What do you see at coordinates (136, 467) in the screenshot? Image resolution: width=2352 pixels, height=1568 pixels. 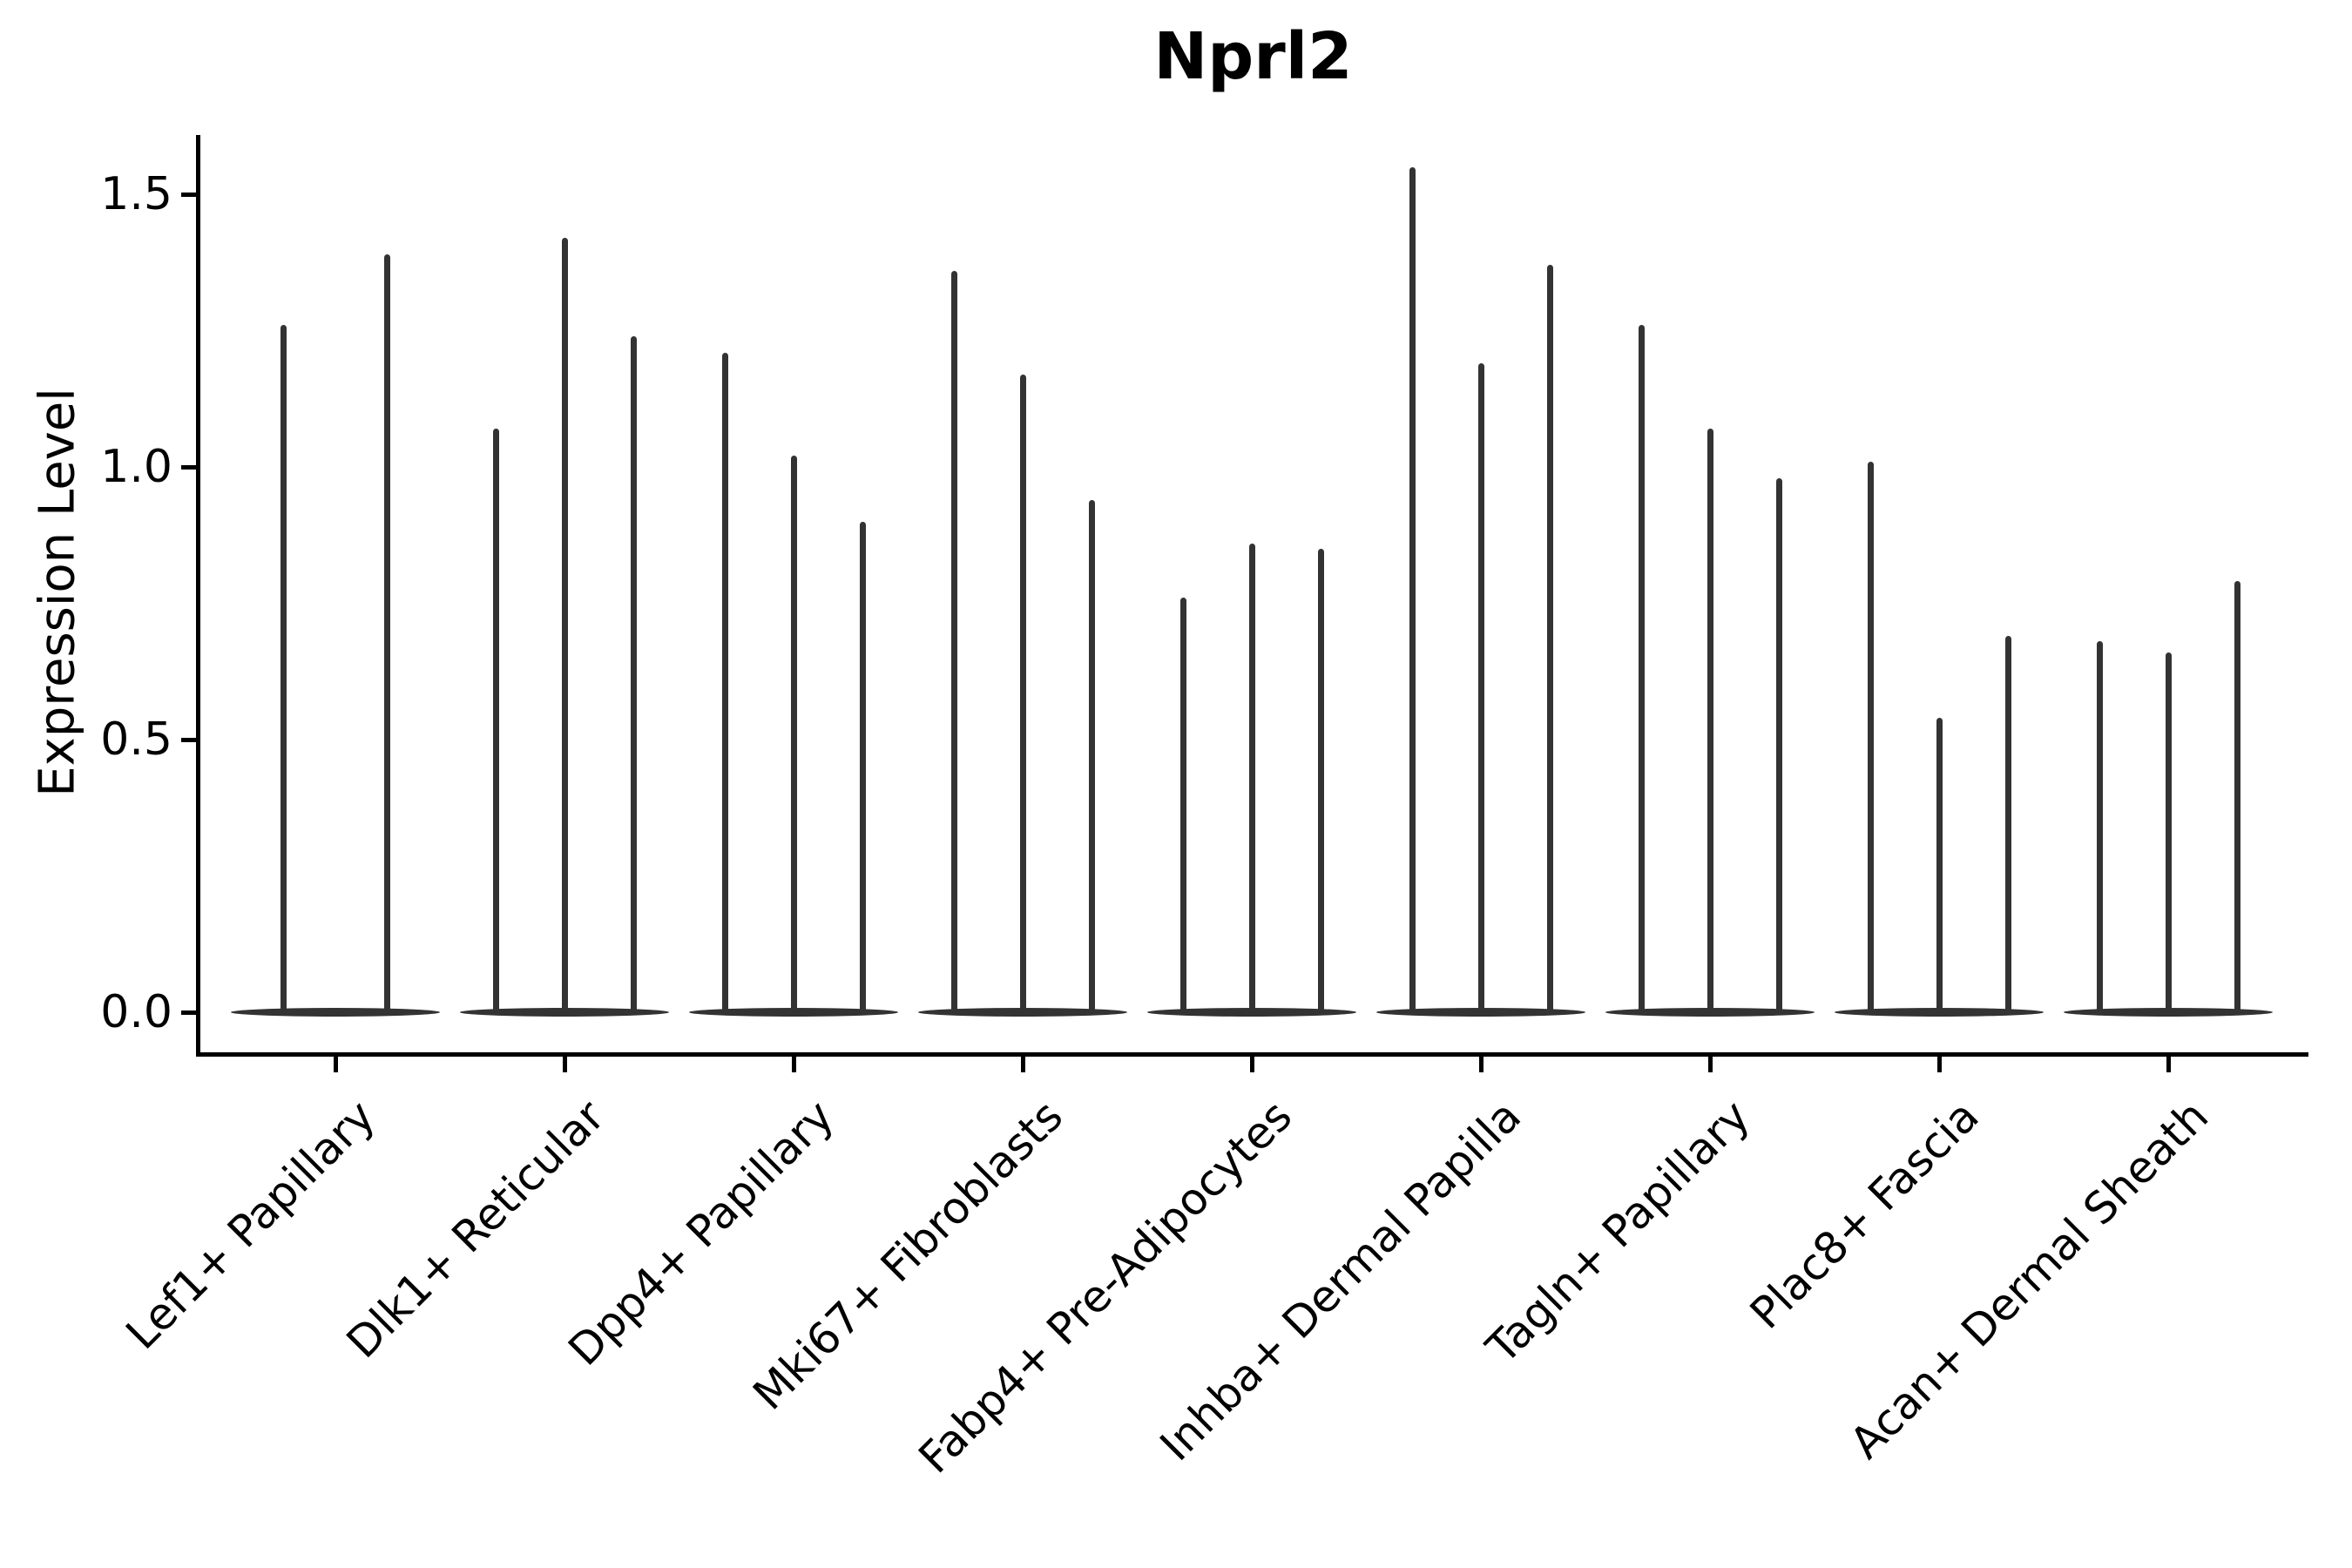 I see `y-tick-label: 1.0` at bounding box center [136, 467].